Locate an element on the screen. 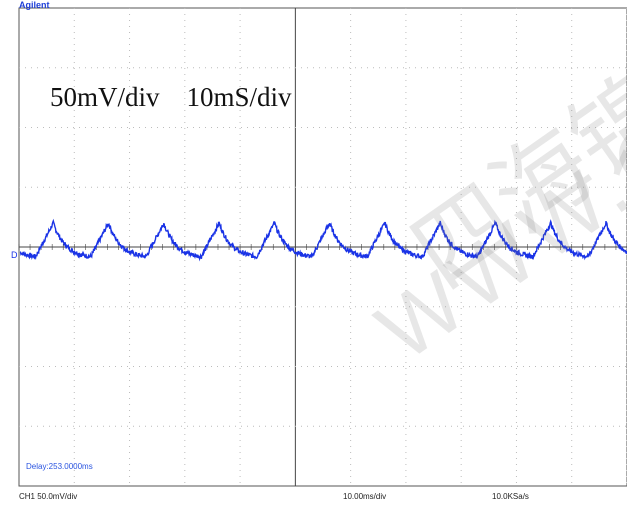 This screenshot has height=512, width=627. timebase-readout: 10.00ms/div is located at coordinates (365, 496).